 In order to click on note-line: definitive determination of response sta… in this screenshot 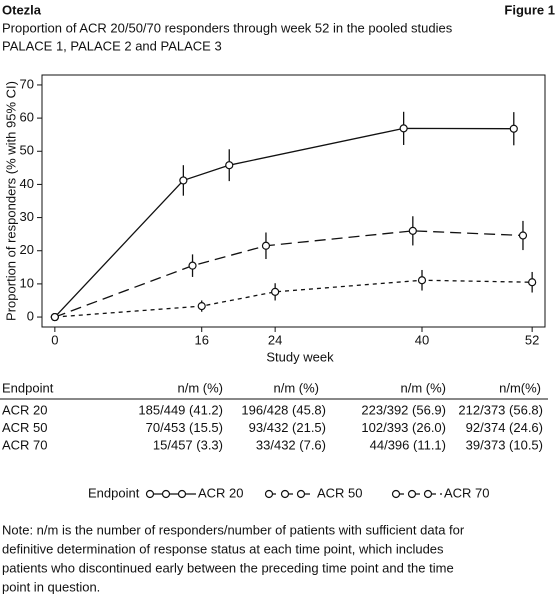, I will do `click(223, 548)`.